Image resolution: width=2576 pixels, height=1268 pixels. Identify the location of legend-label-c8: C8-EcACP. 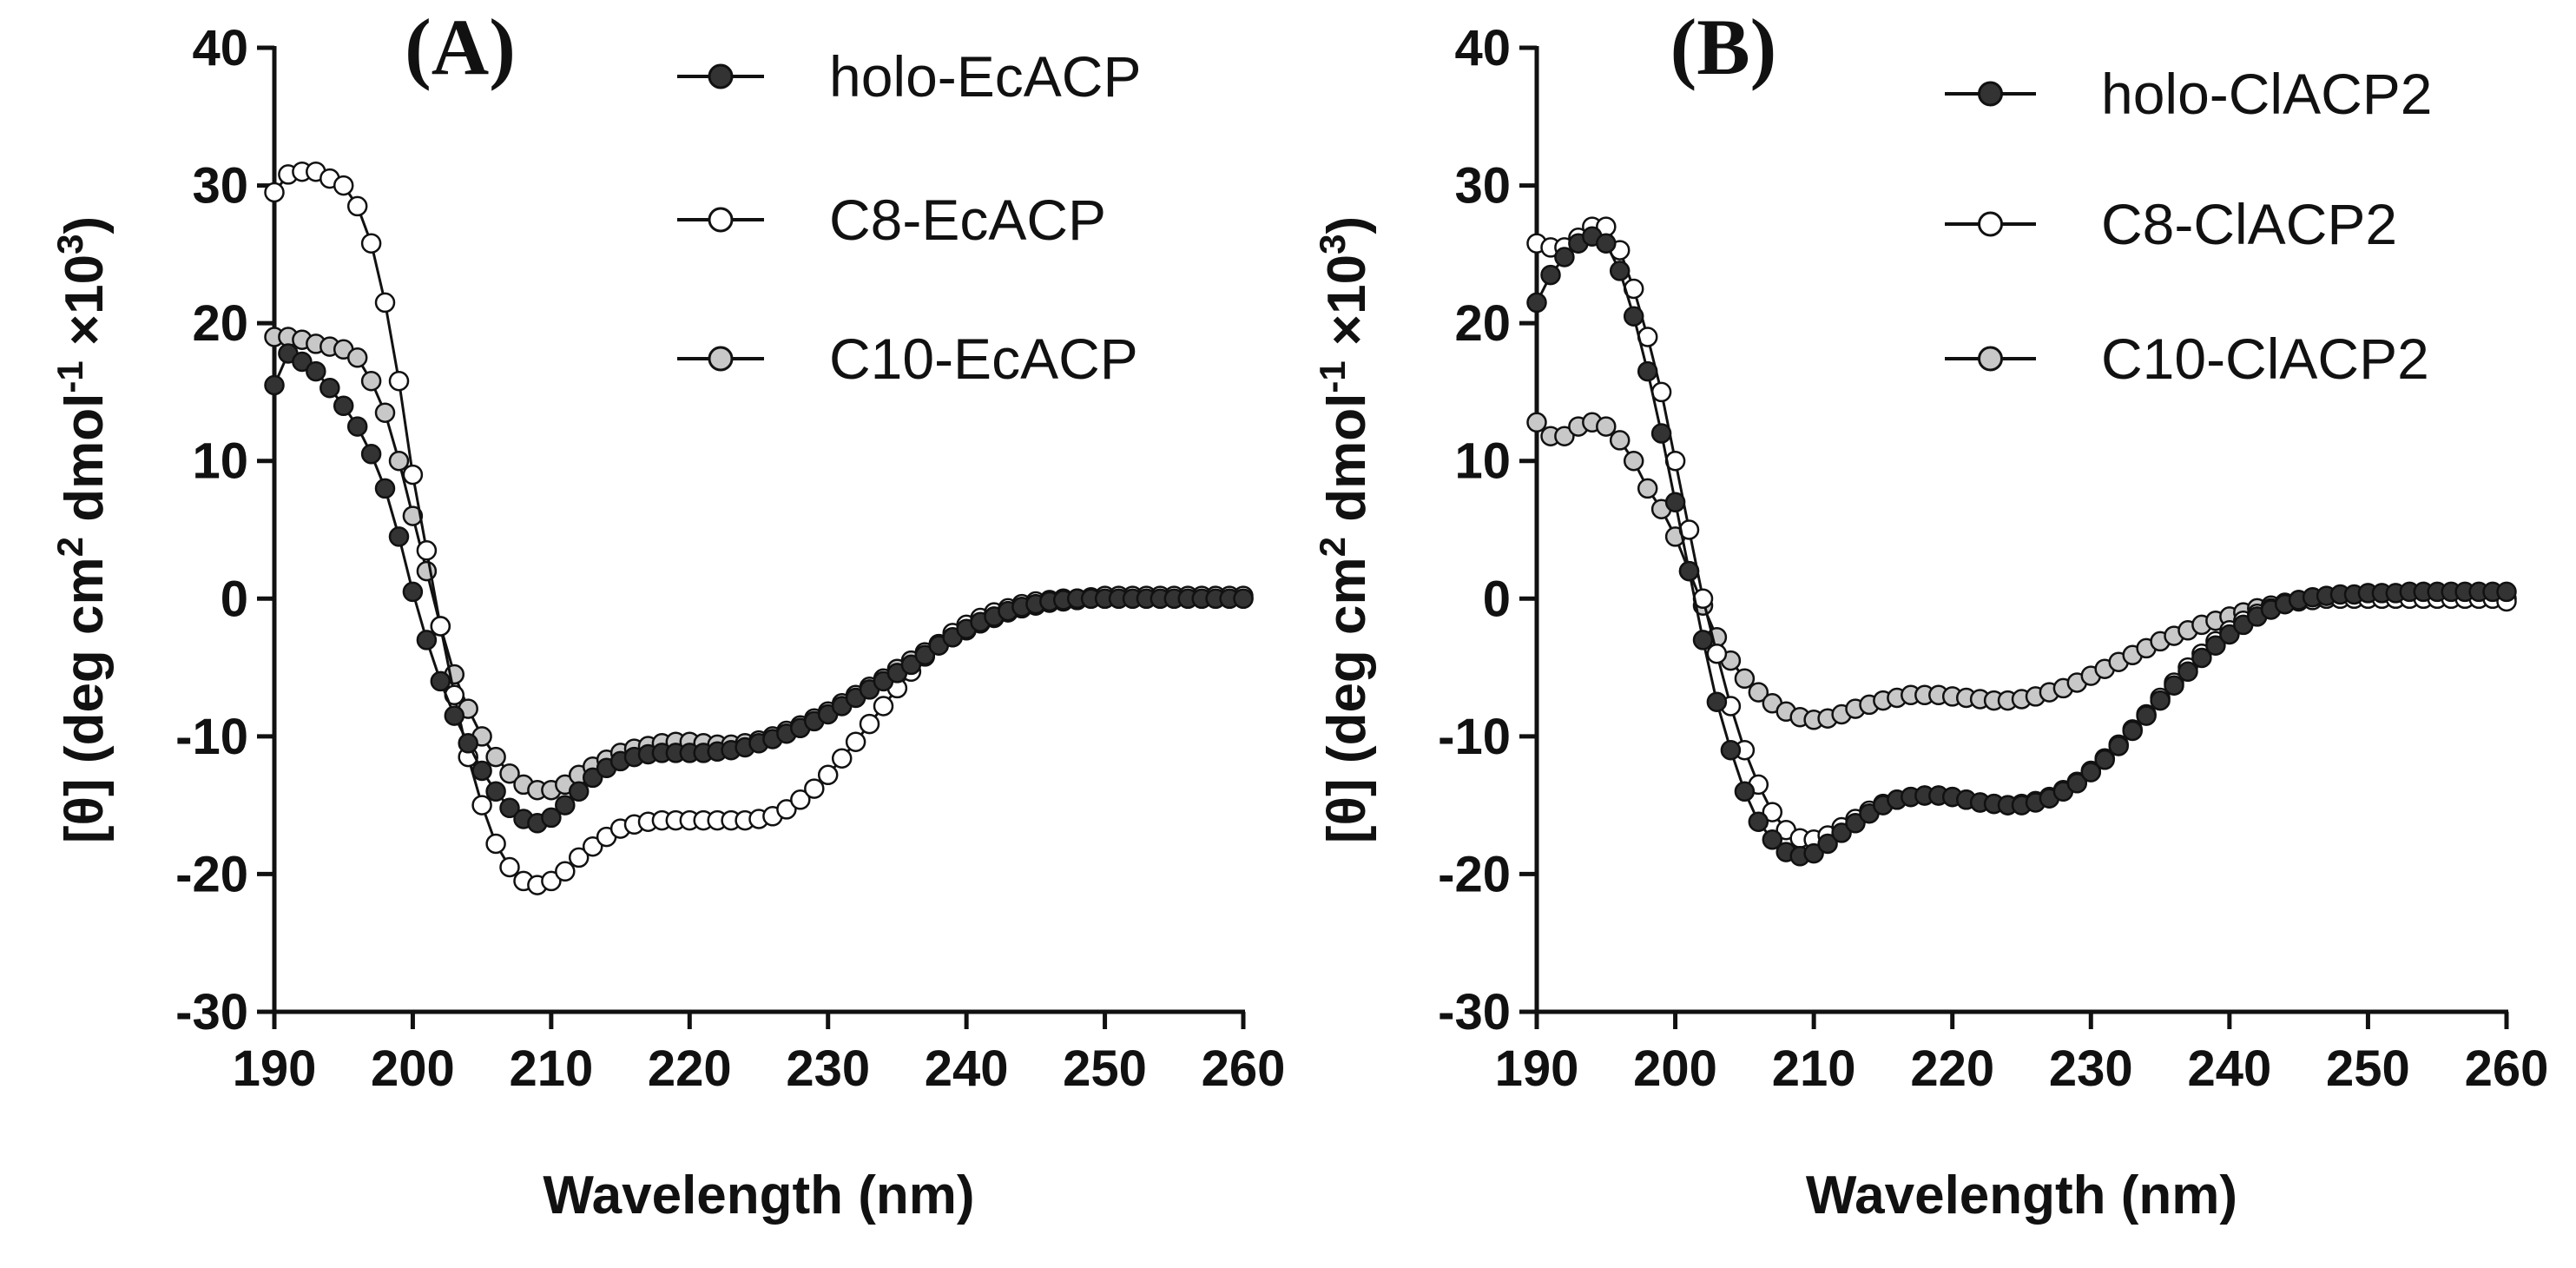
(967, 220).